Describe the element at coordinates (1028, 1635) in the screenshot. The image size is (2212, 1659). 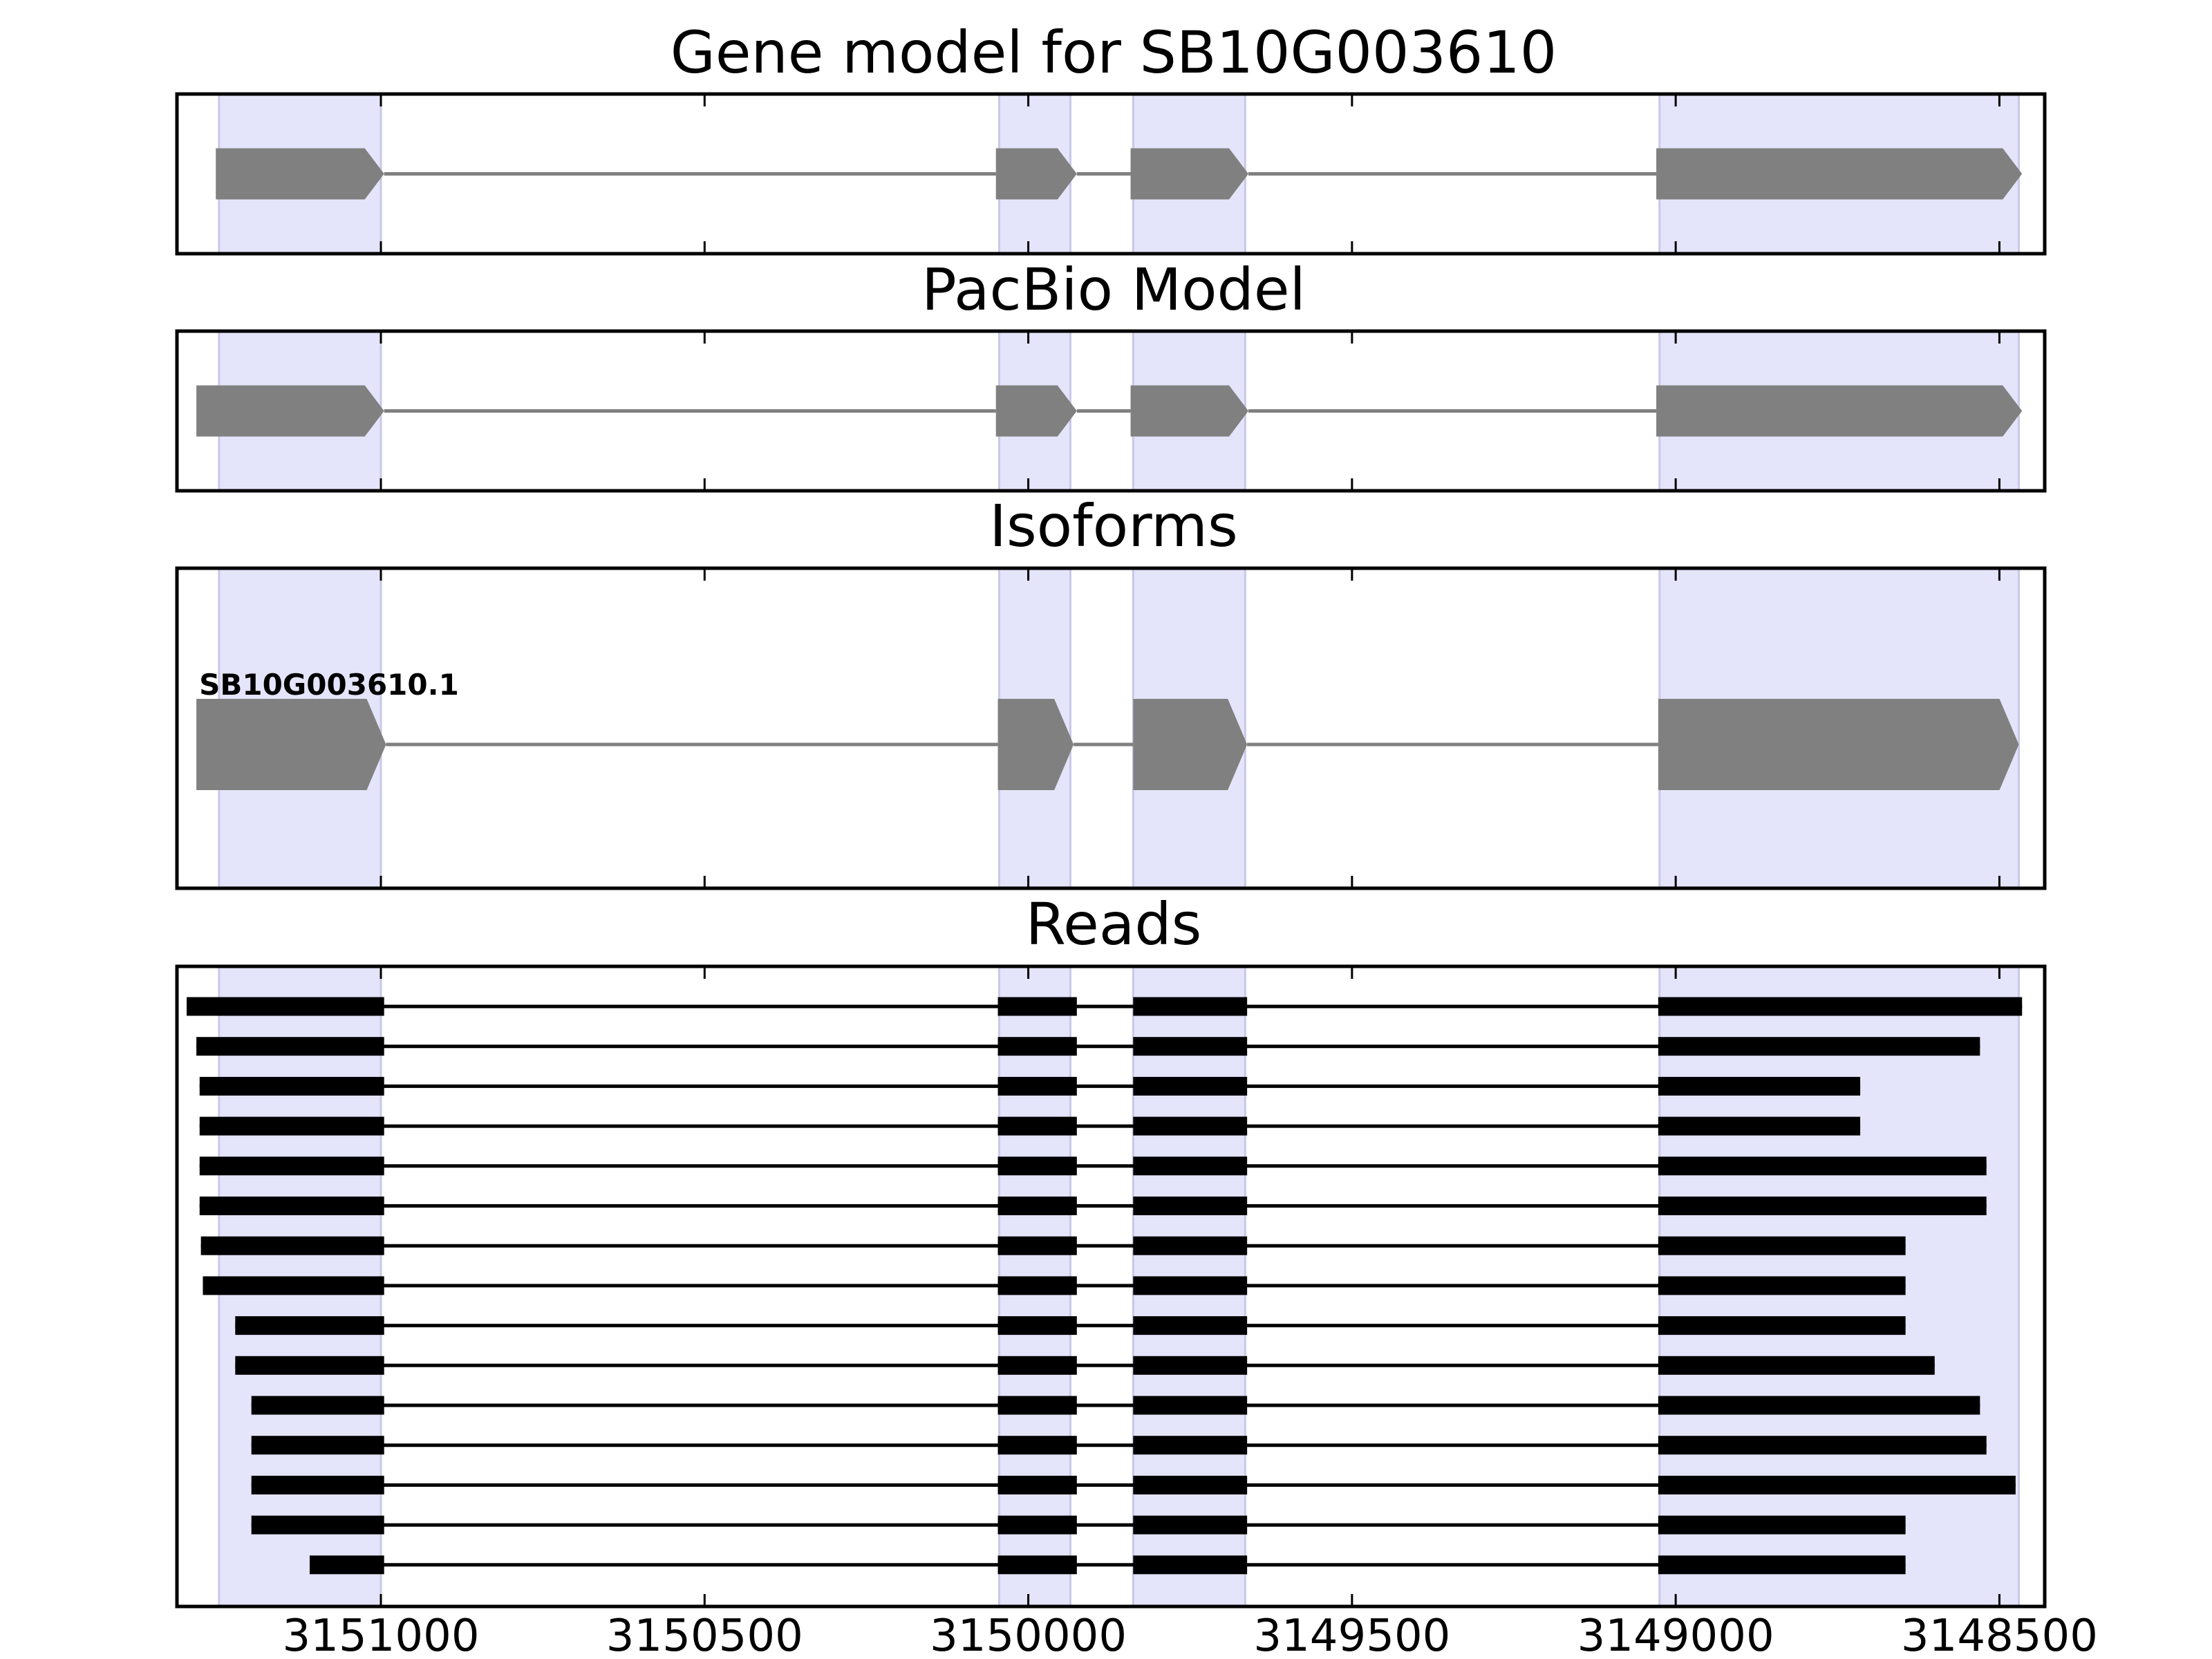
I see `x-tick-label: 3150000` at that location.